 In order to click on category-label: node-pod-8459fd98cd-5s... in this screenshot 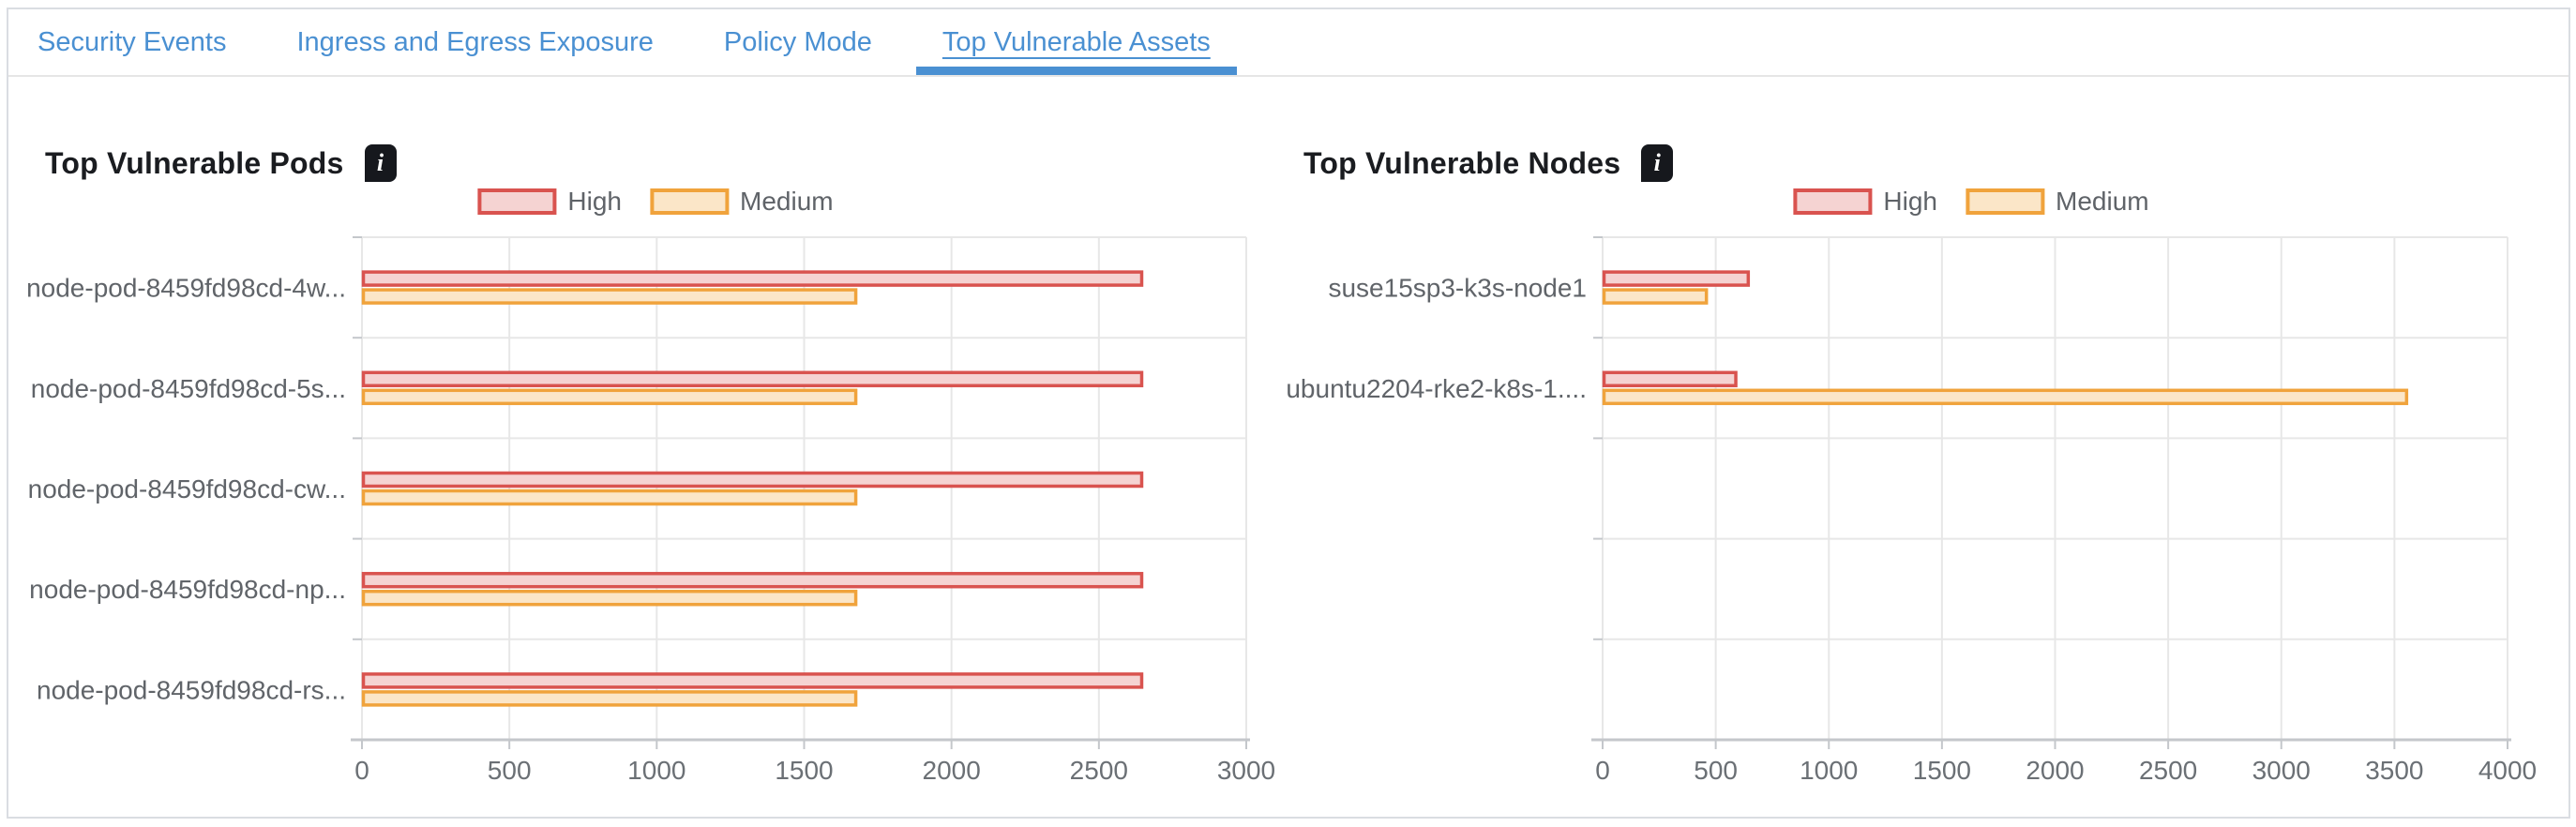, I will do `click(188, 389)`.